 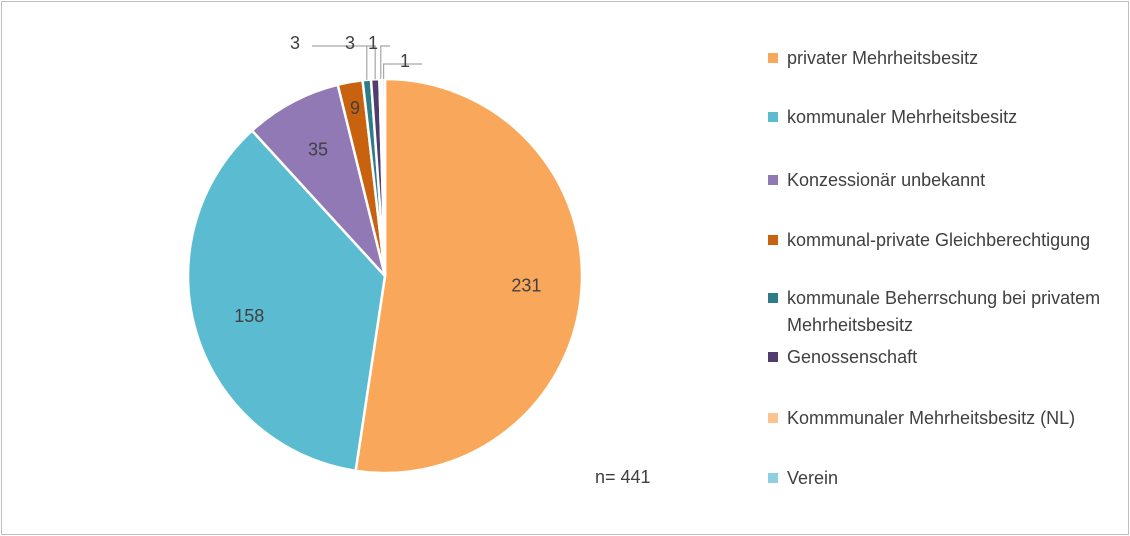 What do you see at coordinates (526, 285) in the screenshot?
I see `data-label: 231` at bounding box center [526, 285].